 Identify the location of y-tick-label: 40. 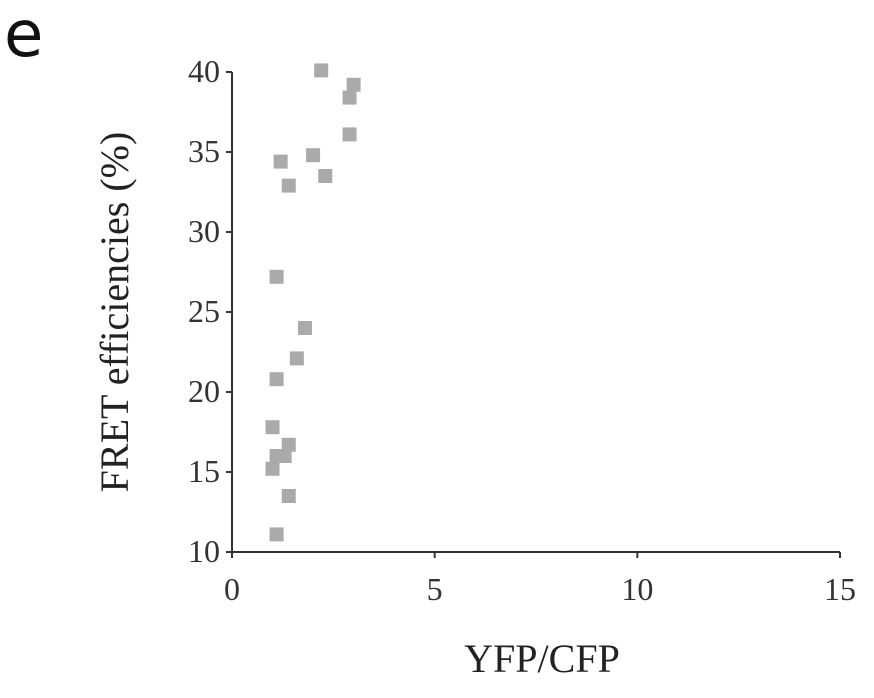
(204, 71).